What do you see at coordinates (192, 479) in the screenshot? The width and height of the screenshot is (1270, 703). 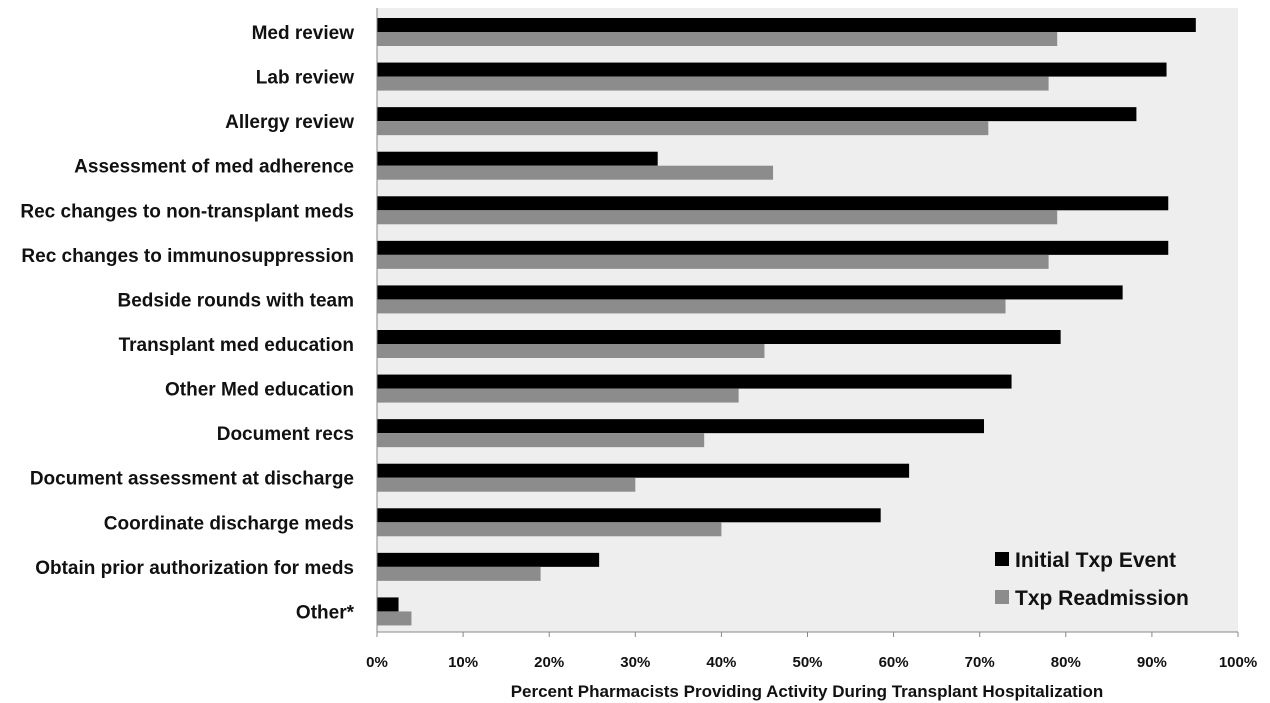 I see `category-label-document-assessment-at-discharge: Document assessment at discharge` at bounding box center [192, 479].